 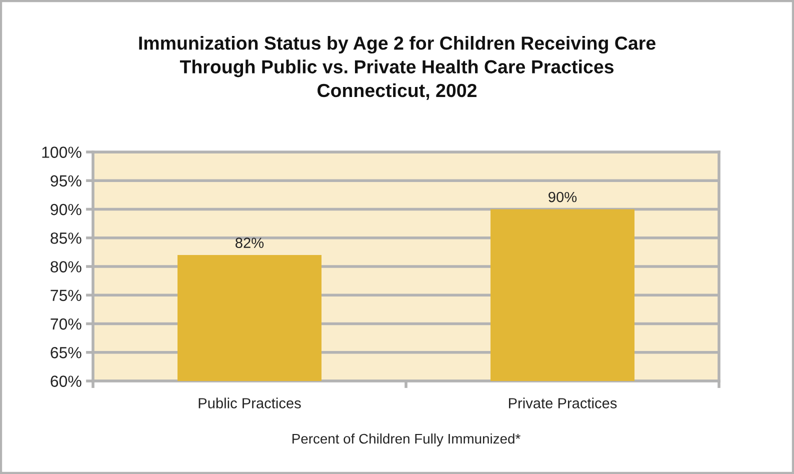 What do you see at coordinates (562, 403) in the screenshot?
I see `x-tick-label: Private Practices` at bounding box center [562, 403].